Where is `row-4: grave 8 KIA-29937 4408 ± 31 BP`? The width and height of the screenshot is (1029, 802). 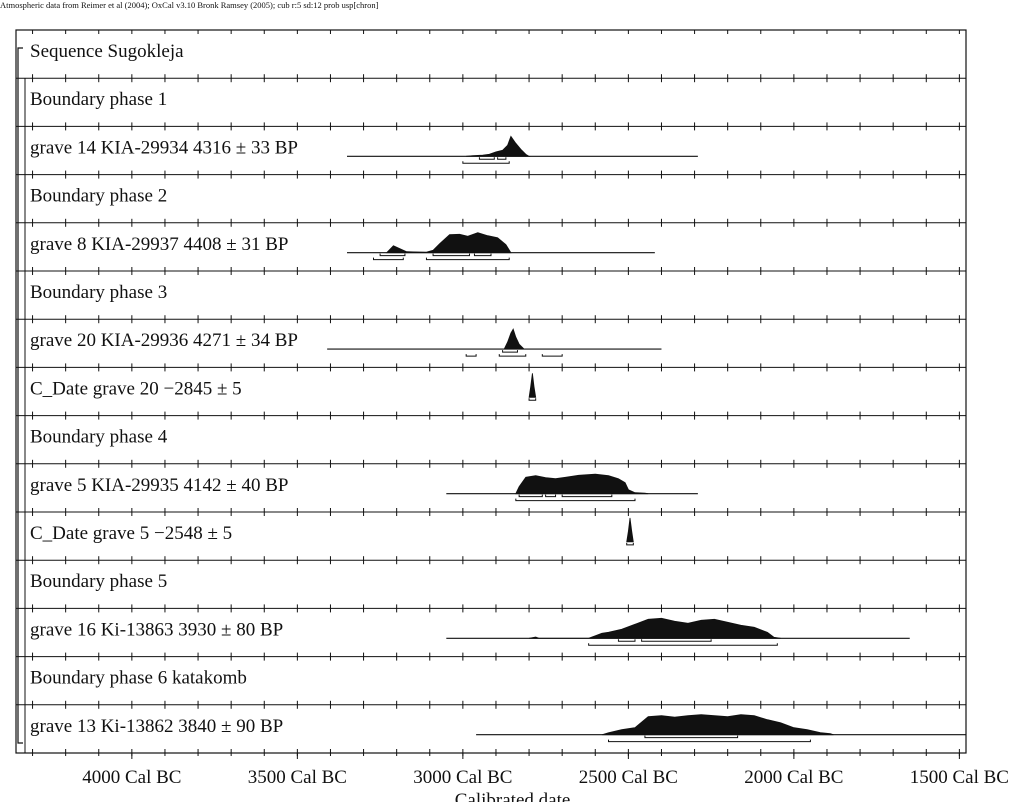
row-4: grave 8 KIA-29937 4408 ± 31 BP is located at coordinates (342, 246).